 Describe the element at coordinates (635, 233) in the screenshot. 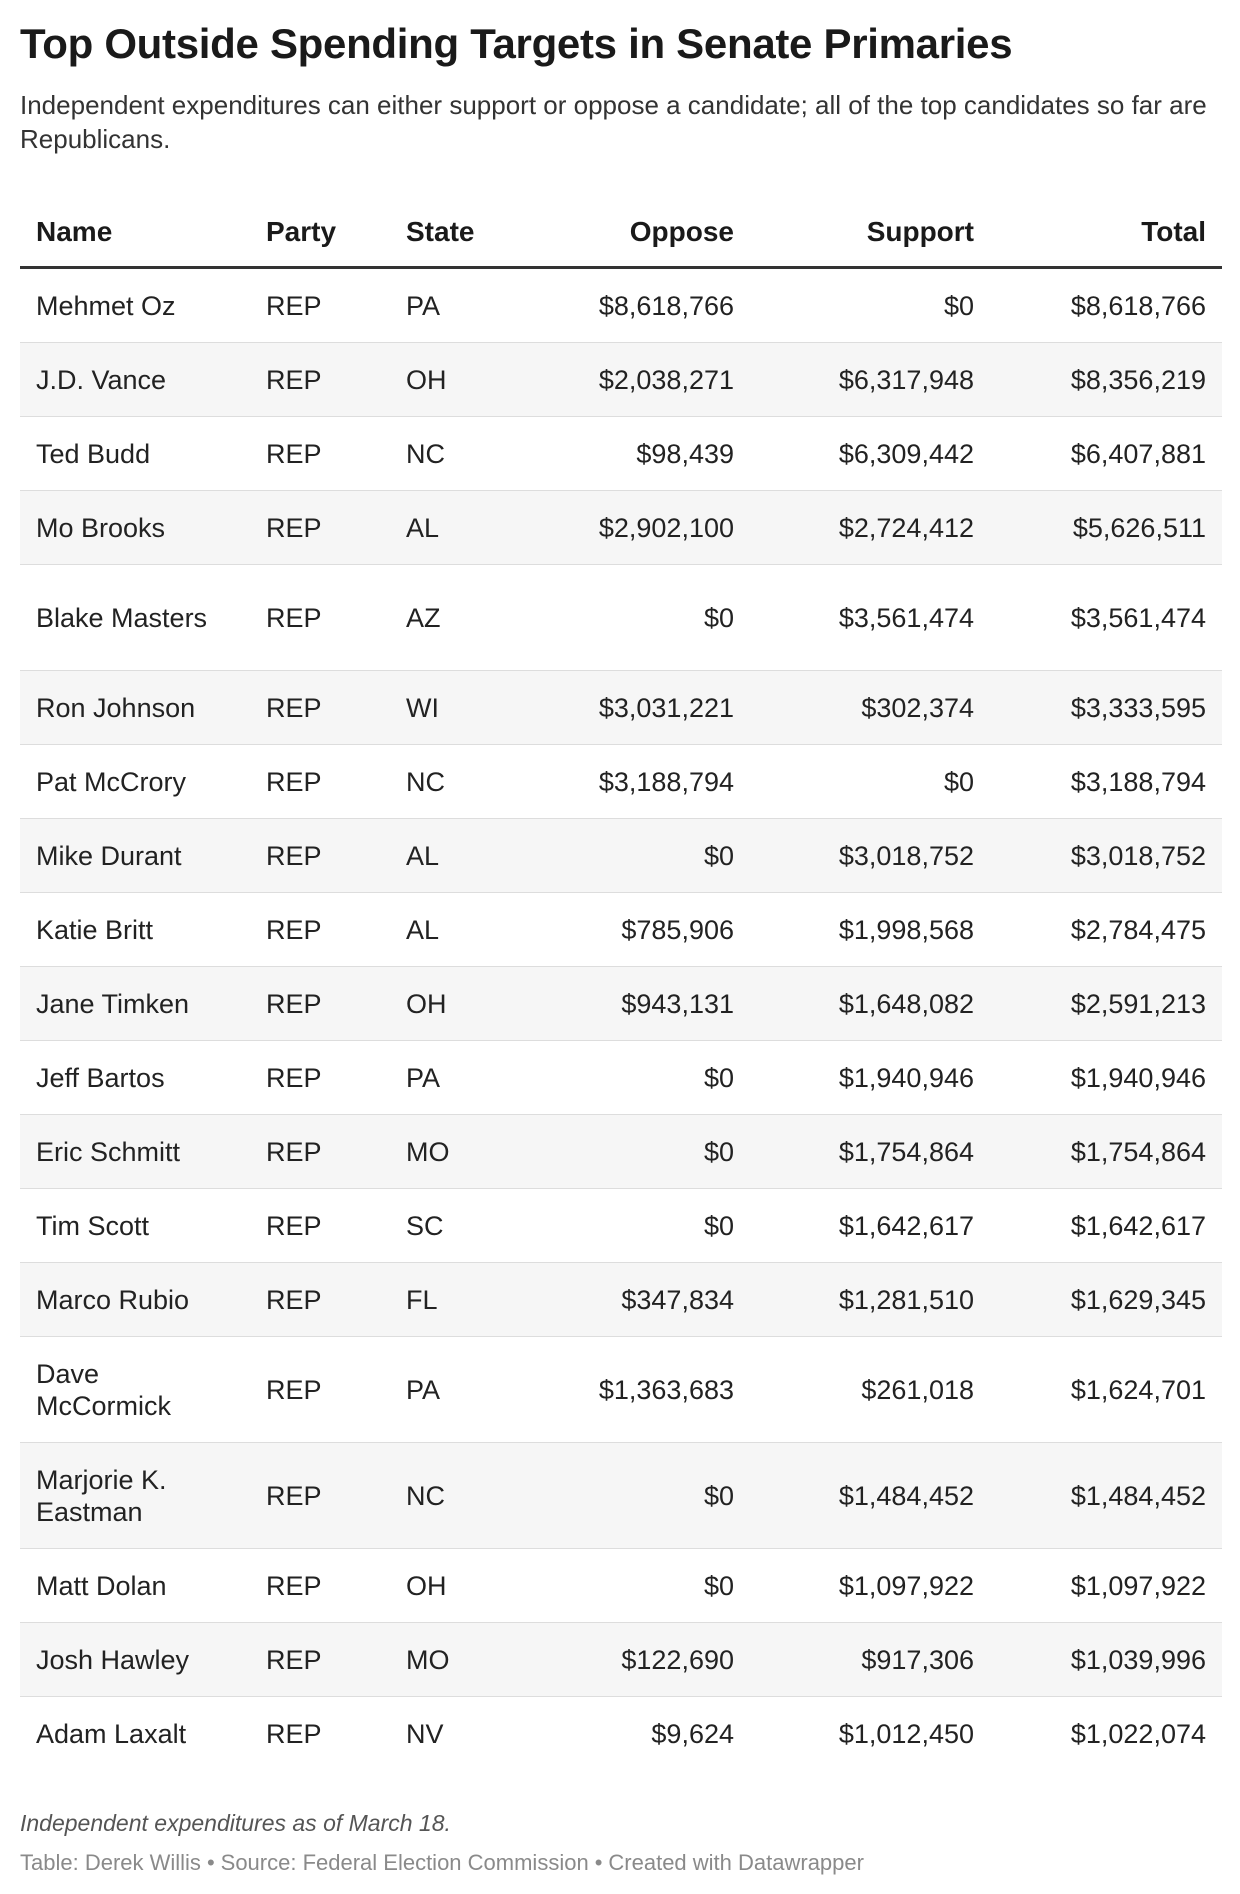

I see `column-header-oppose: Oppose` at that location.